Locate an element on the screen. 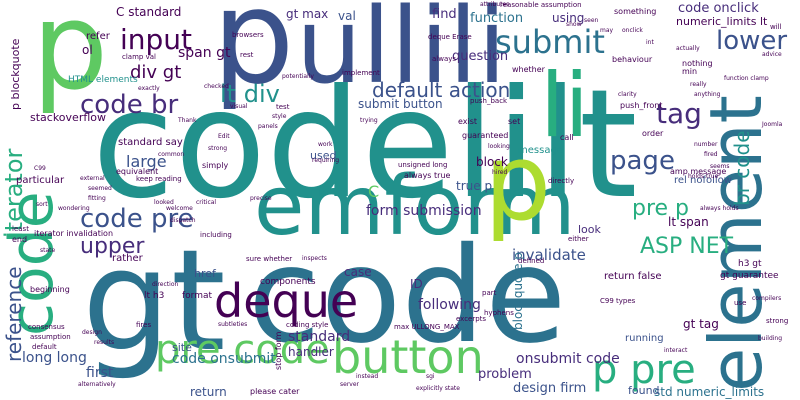 Image resolution: width=800 pixels, height=400 pixels. word-may: may is located at coordinates (607, 30).